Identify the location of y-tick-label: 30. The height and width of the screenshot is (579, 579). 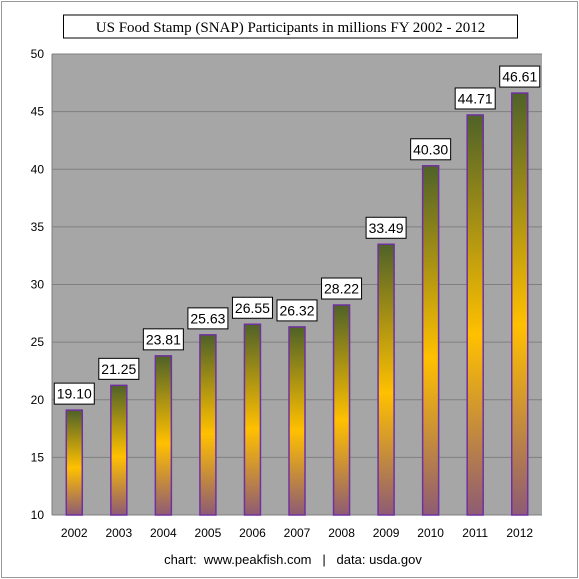
(38, 285).